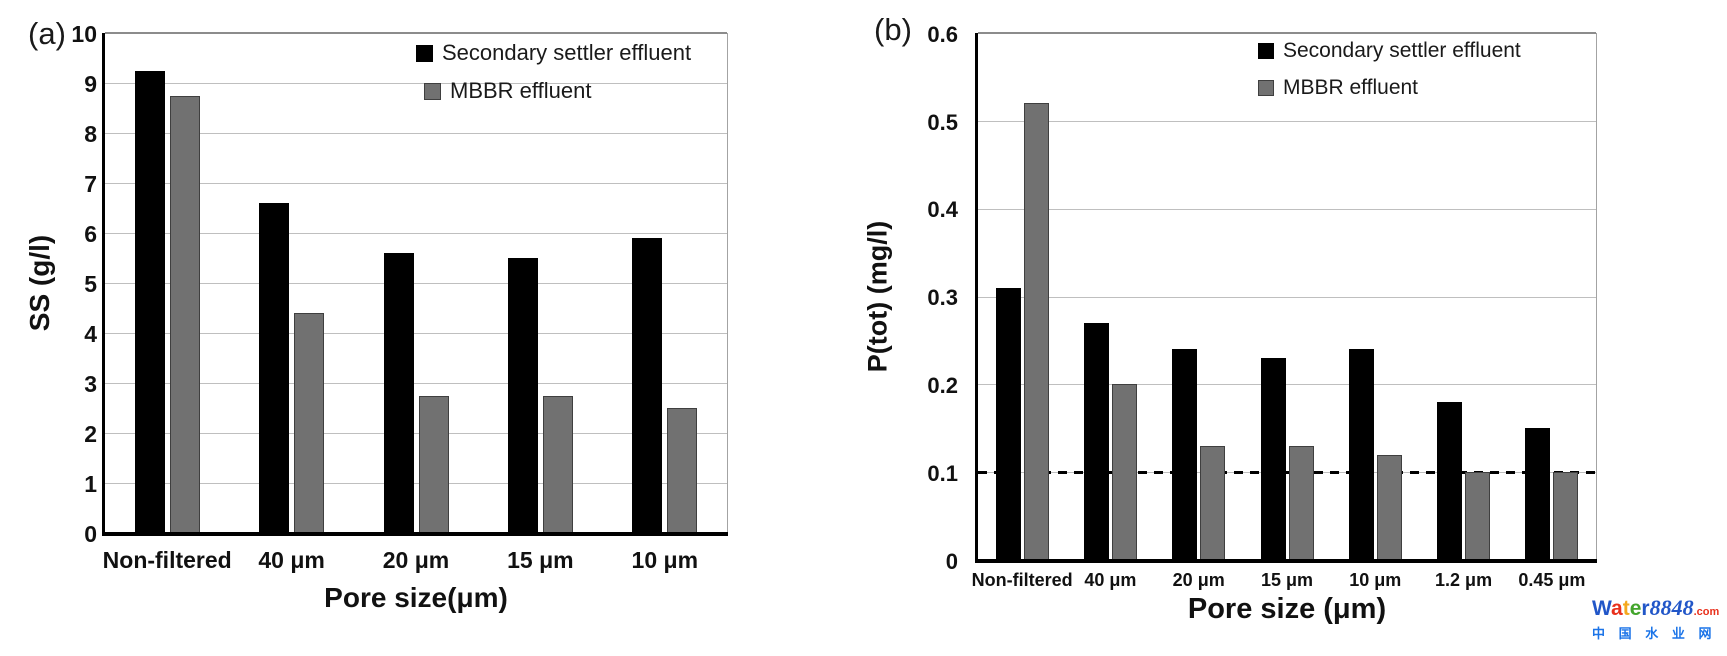 The width and height of the screenshot is (1727, 656). What do you see at coordinates (1036, 331) in the screenshot?
I see `bar-b-Non-filtered-series2` at bounding box center [1036, 331].